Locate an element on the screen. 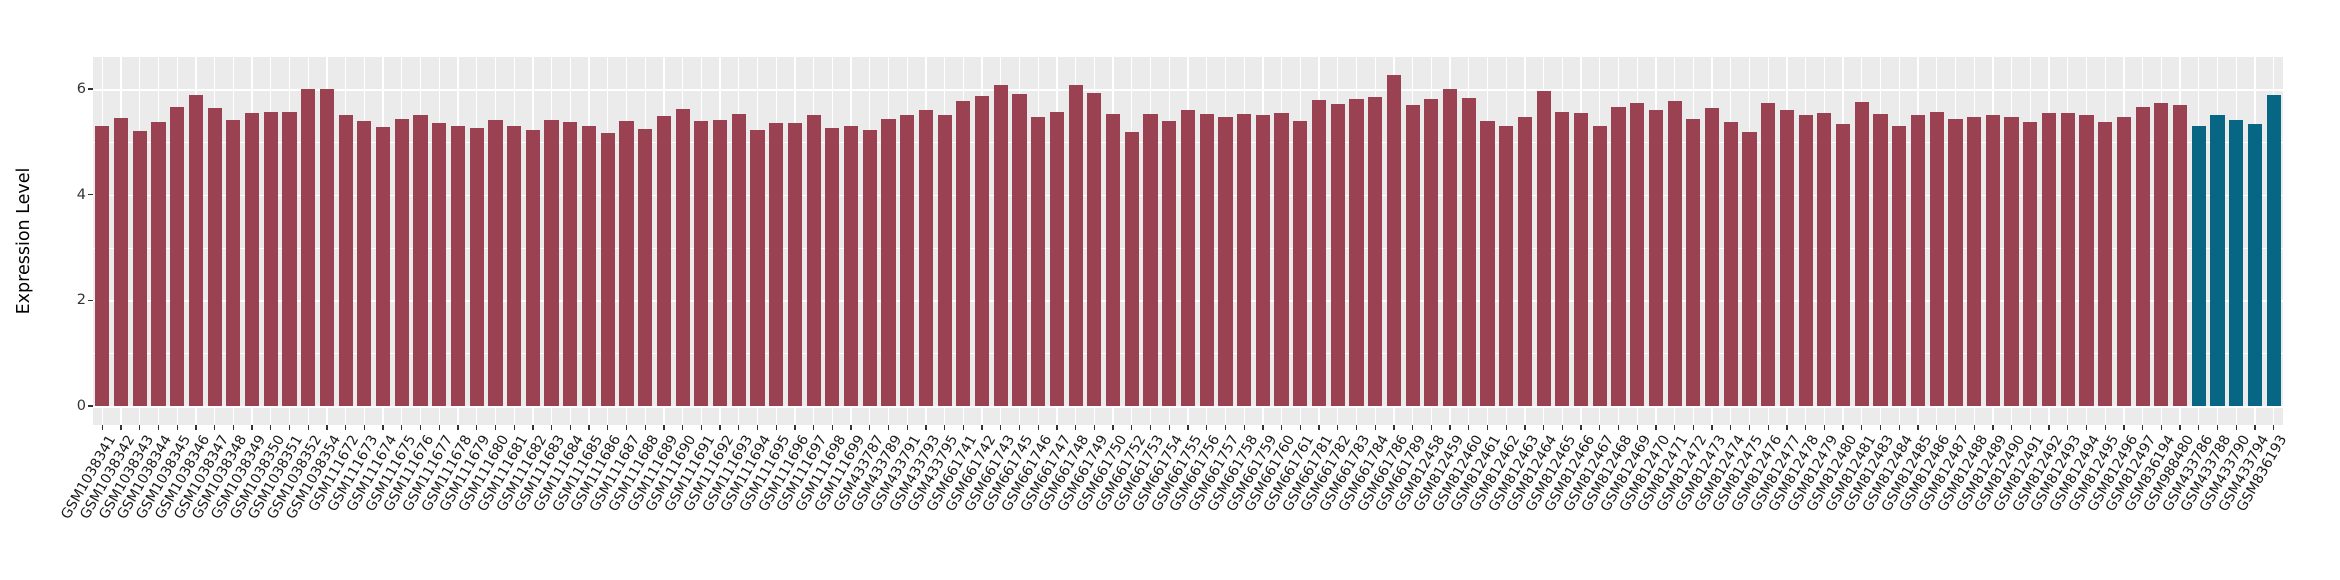 The width and height of the screenshot is (2340, 580). bar-GSM433790 is located at coordinates (2236, 262).